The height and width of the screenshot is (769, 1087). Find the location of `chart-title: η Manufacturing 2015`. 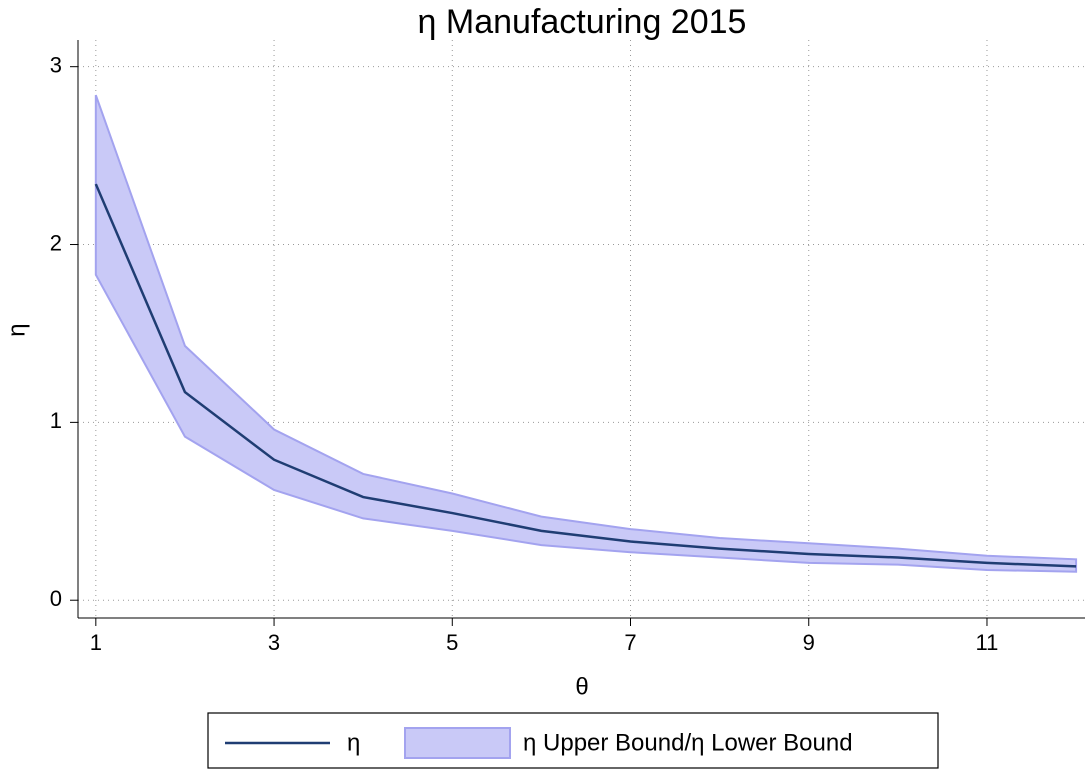

chart-title: η Manufacturing 2015 is located at coordinates (582, 22).